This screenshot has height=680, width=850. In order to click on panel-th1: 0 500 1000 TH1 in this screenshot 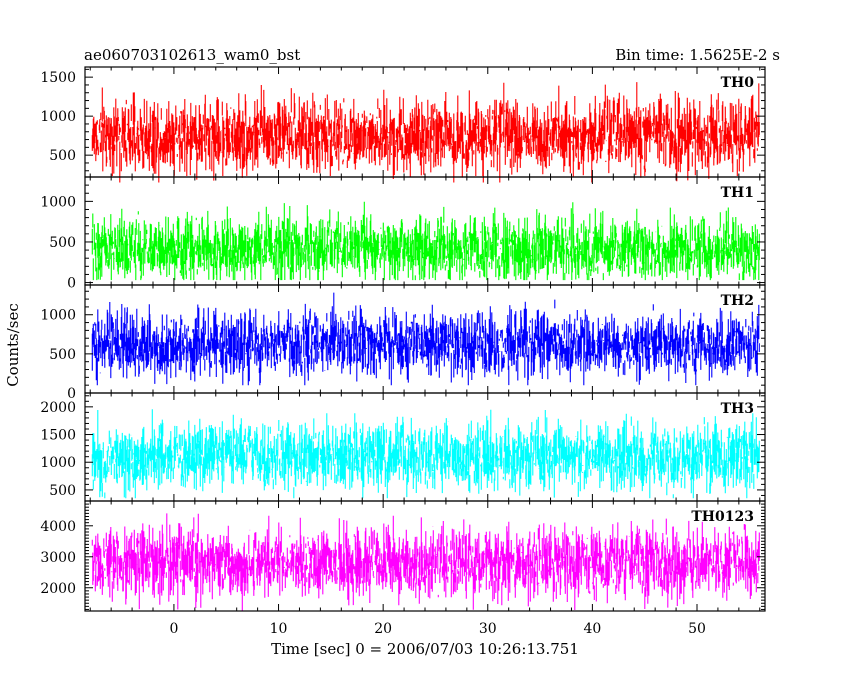, I will do `click(403, 234)`.